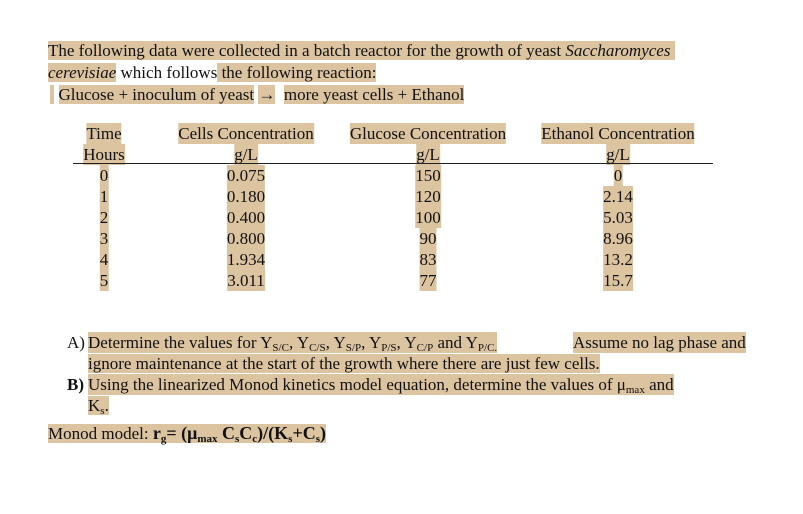  I want to click on header-cells-title: Cells Concentration, so click(246, 133).